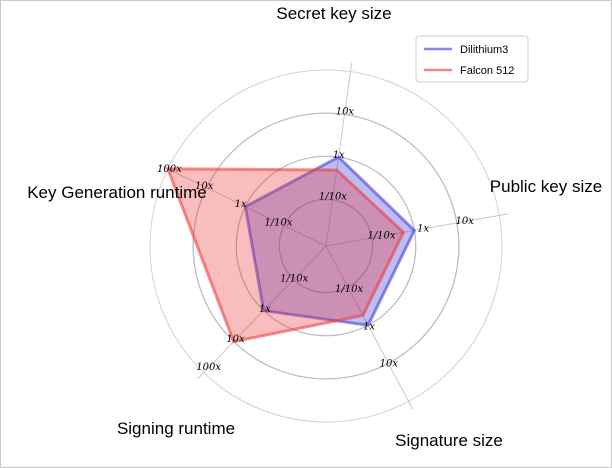 The width and height of the screenshot is (612, 468). What do you see at coordinates (449, 440) in the screenshot?
I see `axis-label-signature-size: Signature size` at bounding box center [449, 440].